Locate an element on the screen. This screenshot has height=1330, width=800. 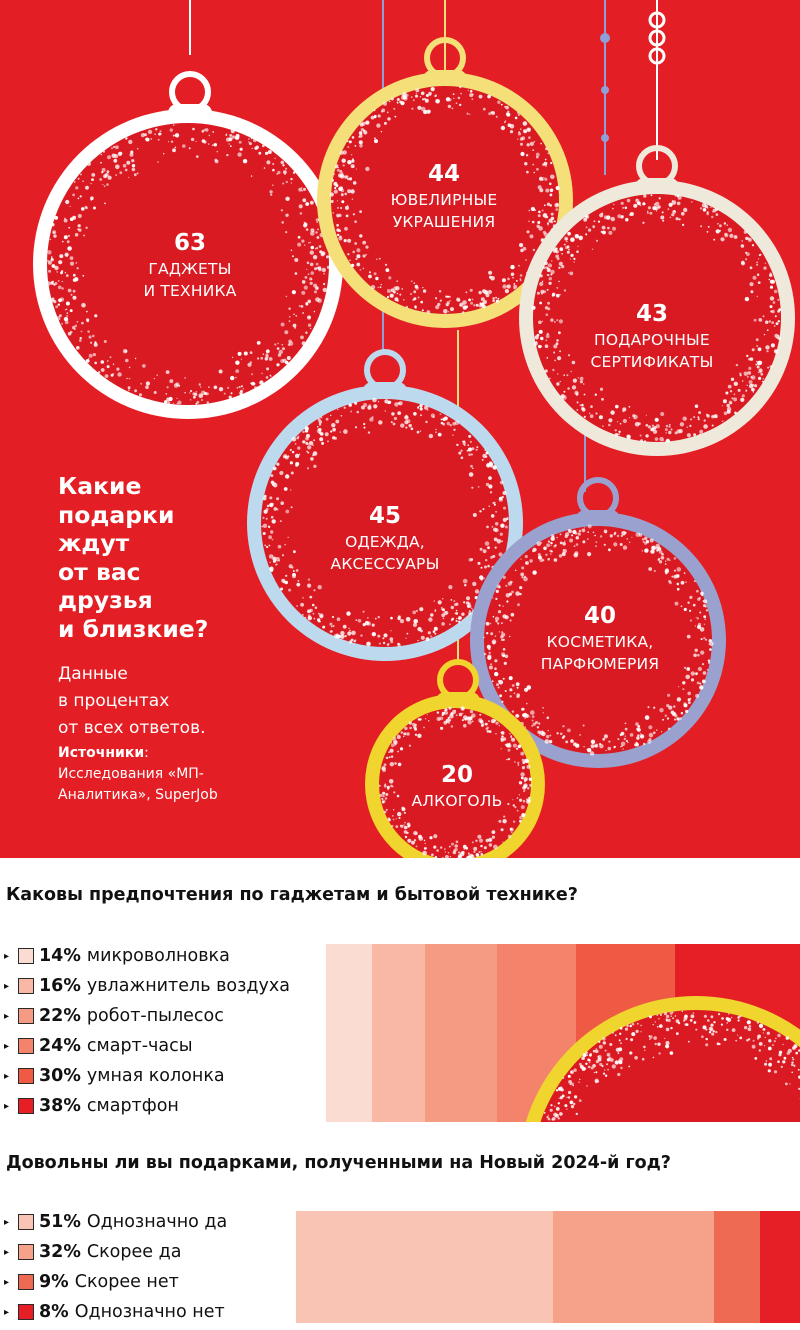
legend-item: ▸ 32% Скорее да is located at coordinates (115, 1252).